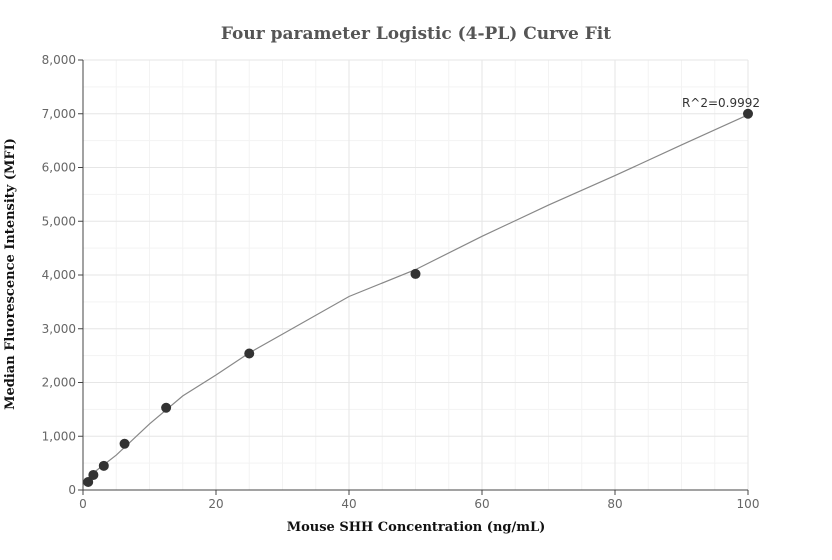 The width and height of the screenshot is (832, 560). Describe the element at coordinates (59, 436) in the screenshot. I see `y-tick-label: 1,000` at that location.